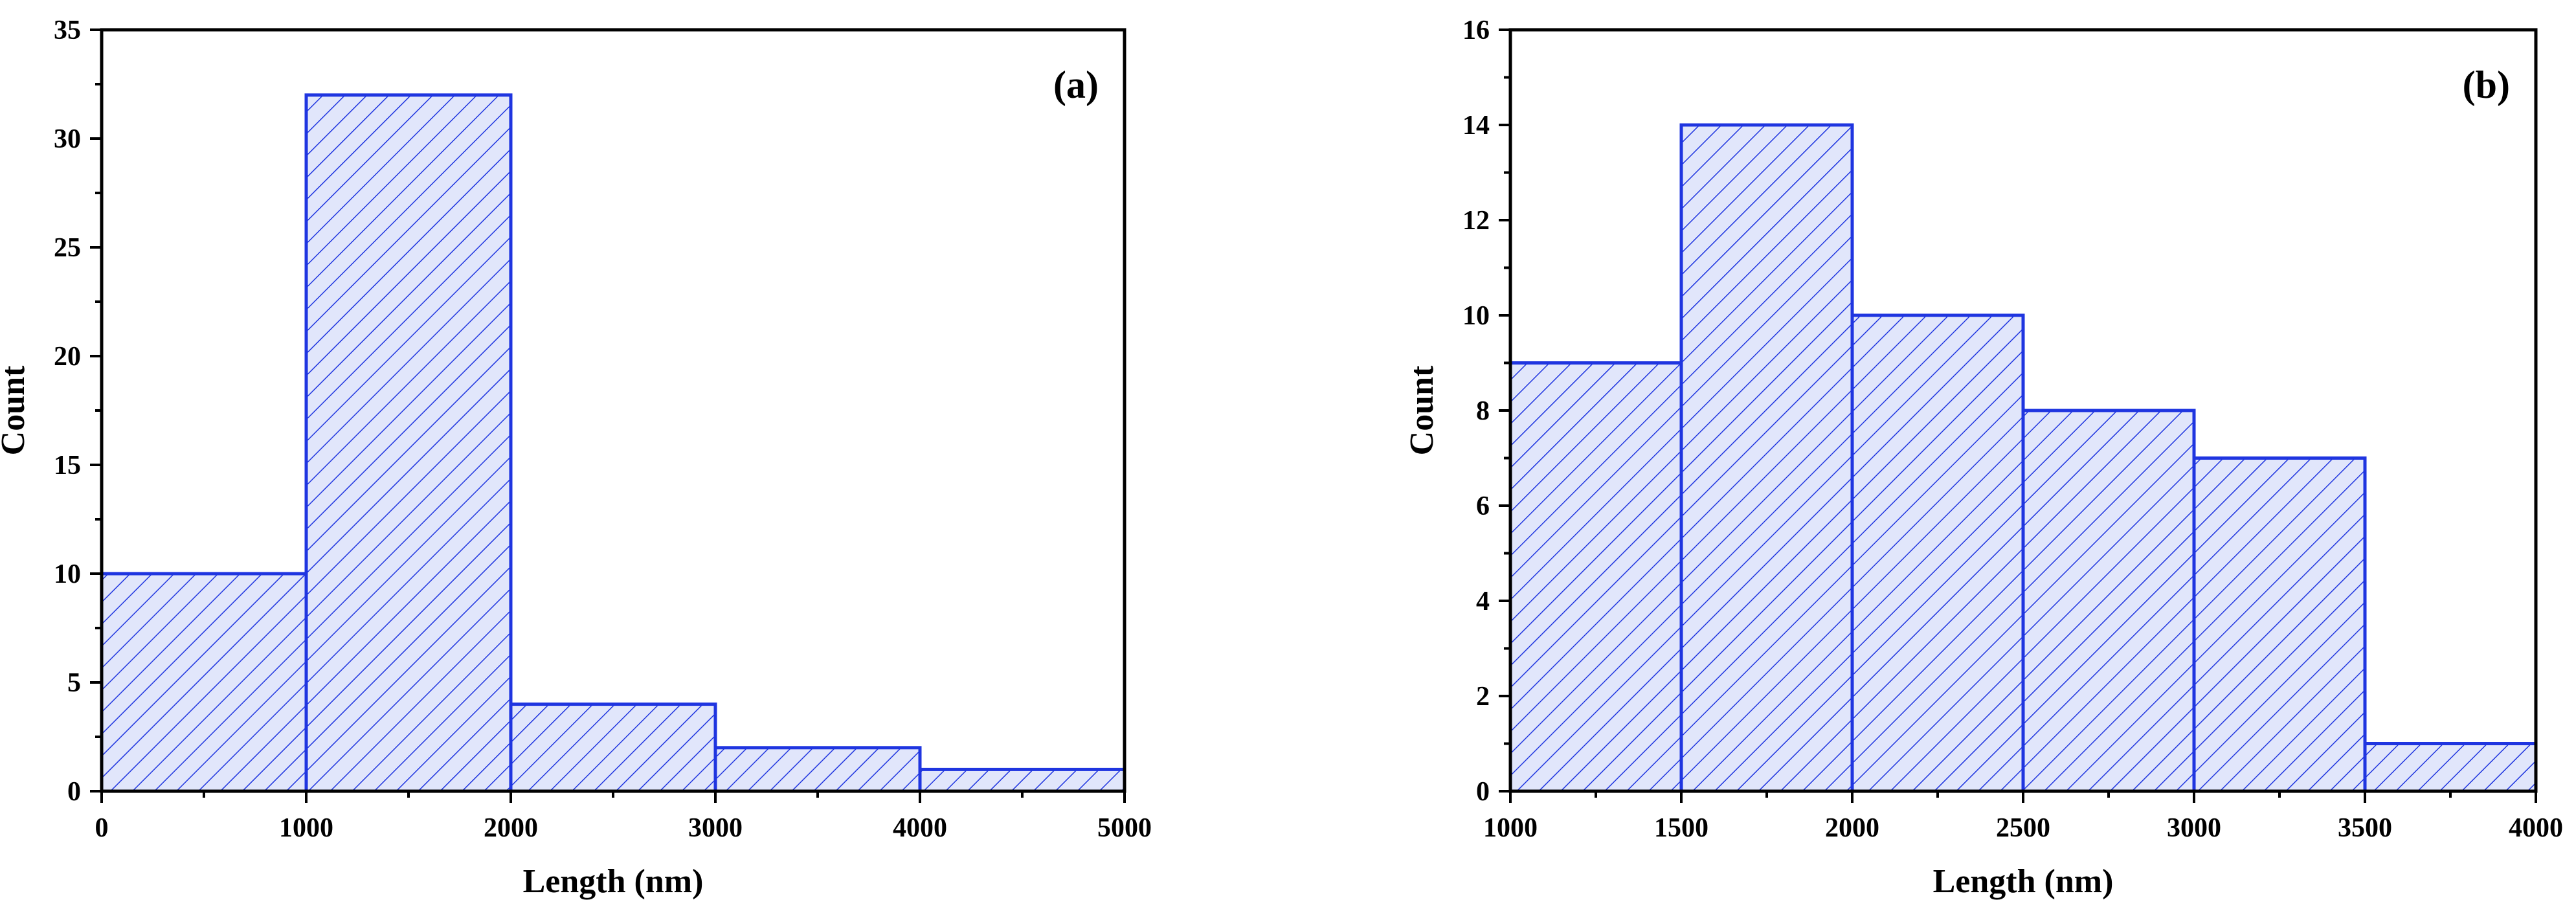 Image resolution: width=2576 pixels, height=922 pixels. What do you see at coordinates (2365, 828) in the screenshot?
I see `x-tick-label: 3500` at bounding box center [2365, 828].